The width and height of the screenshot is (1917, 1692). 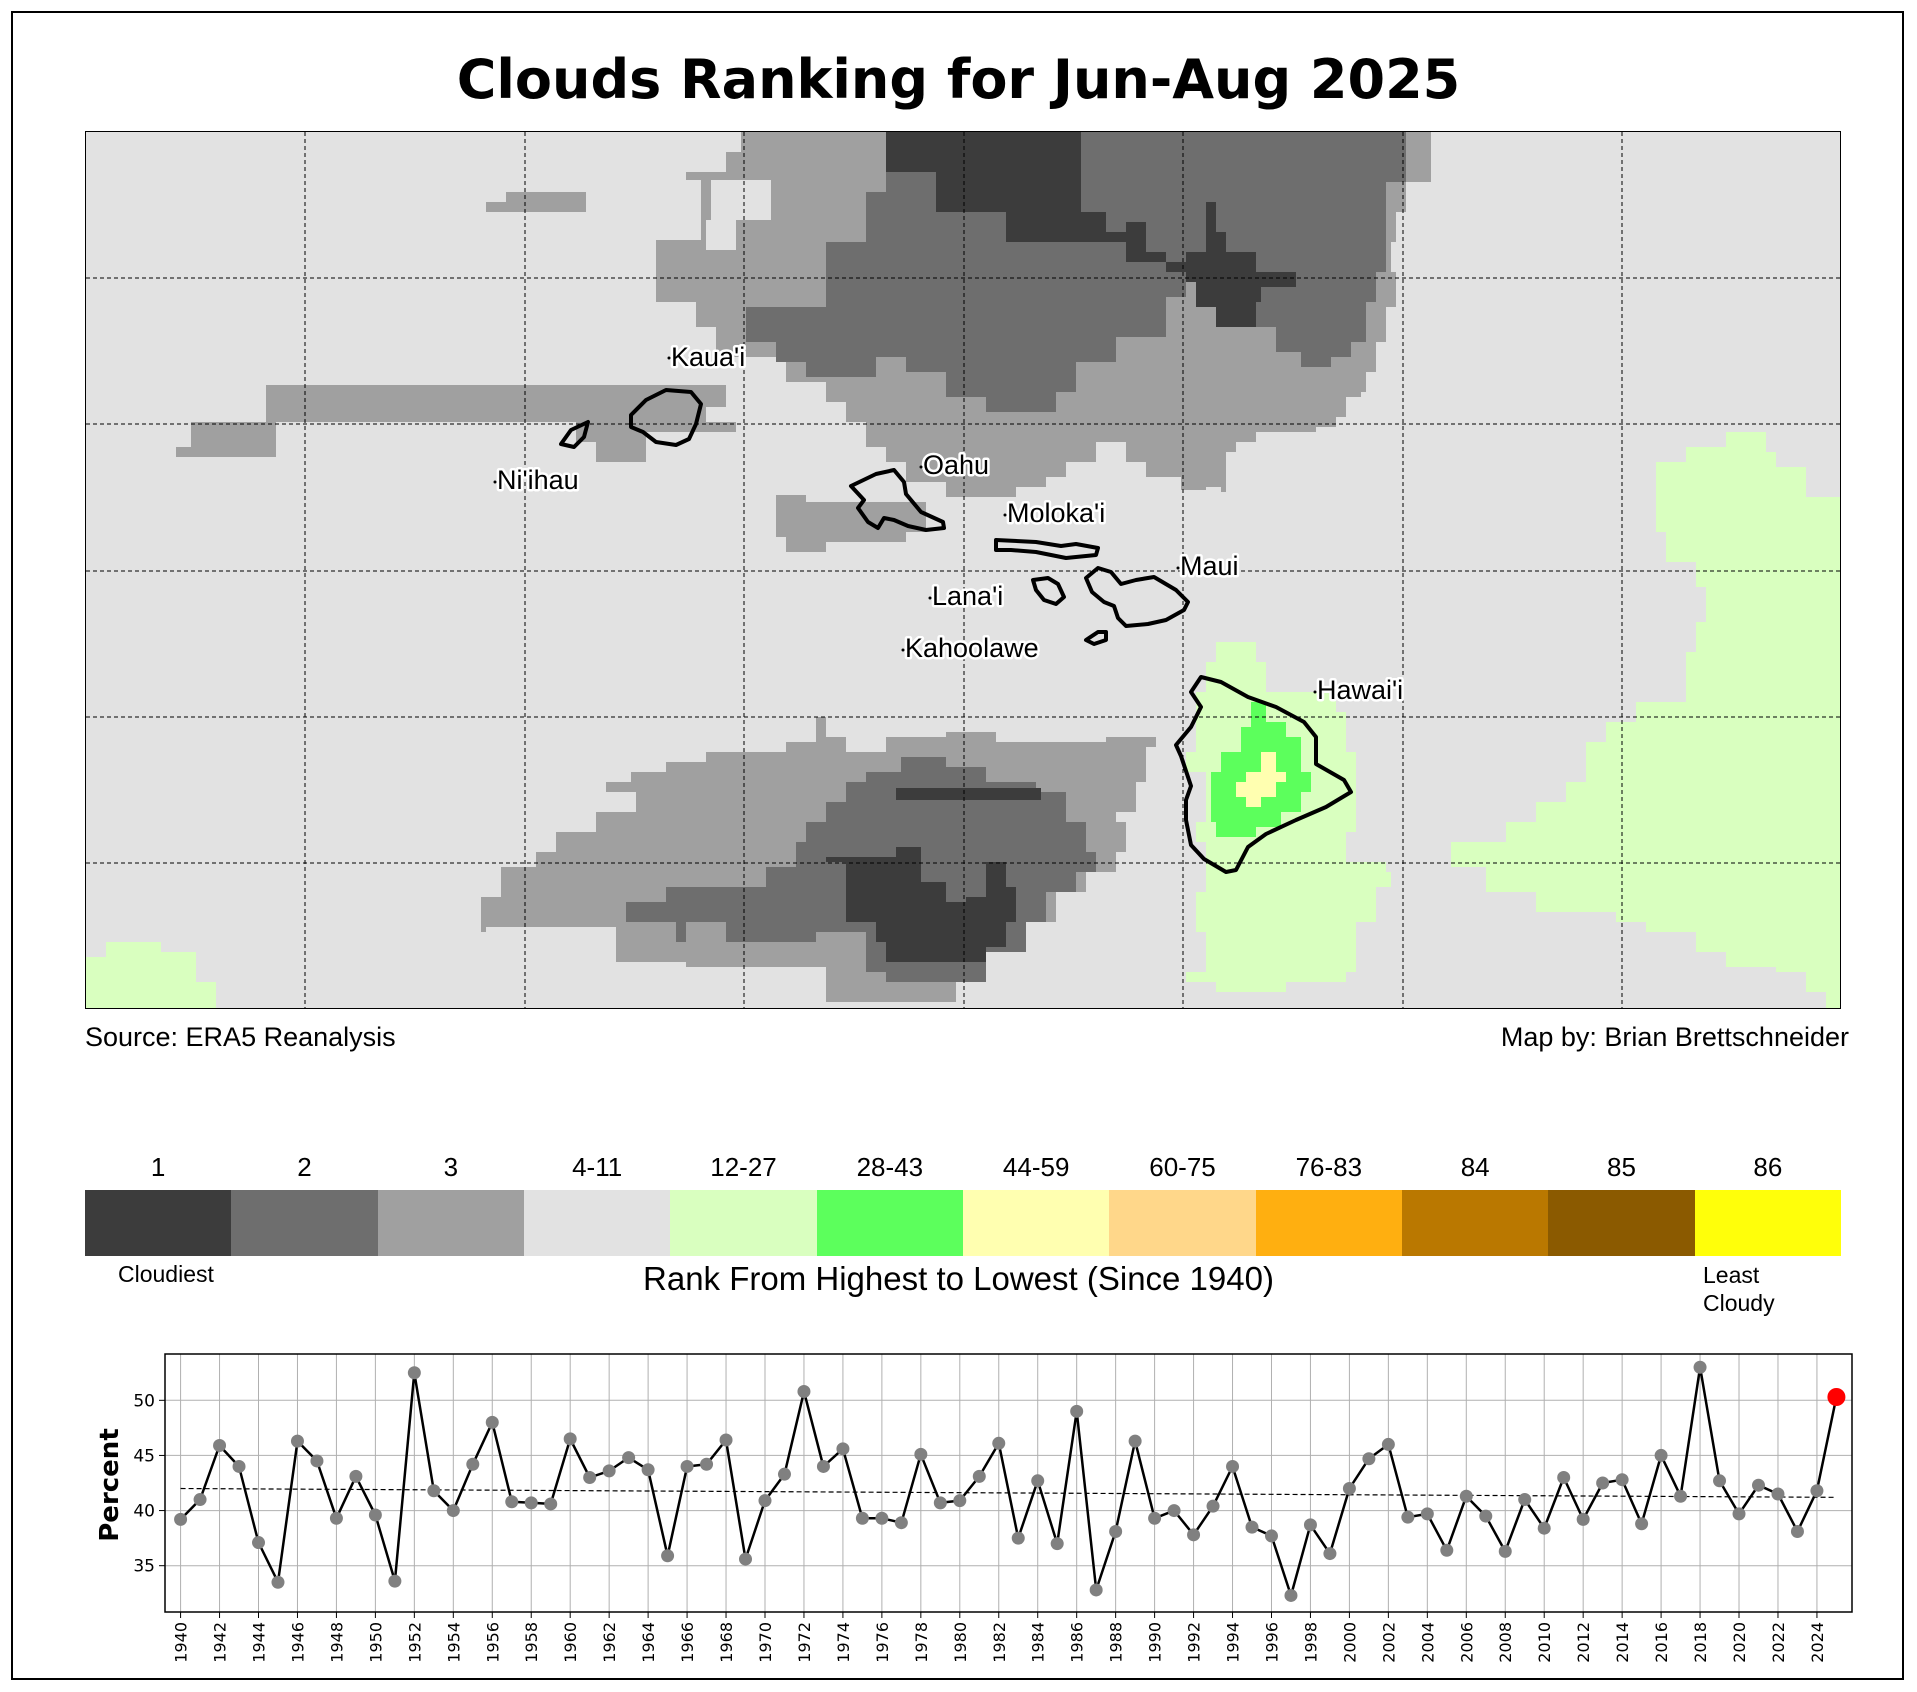 What do you see at coordinates (743, 1167) in the screenshot?
I see `legend-rank-label: 12-27` at bounding box center [743, 1167].